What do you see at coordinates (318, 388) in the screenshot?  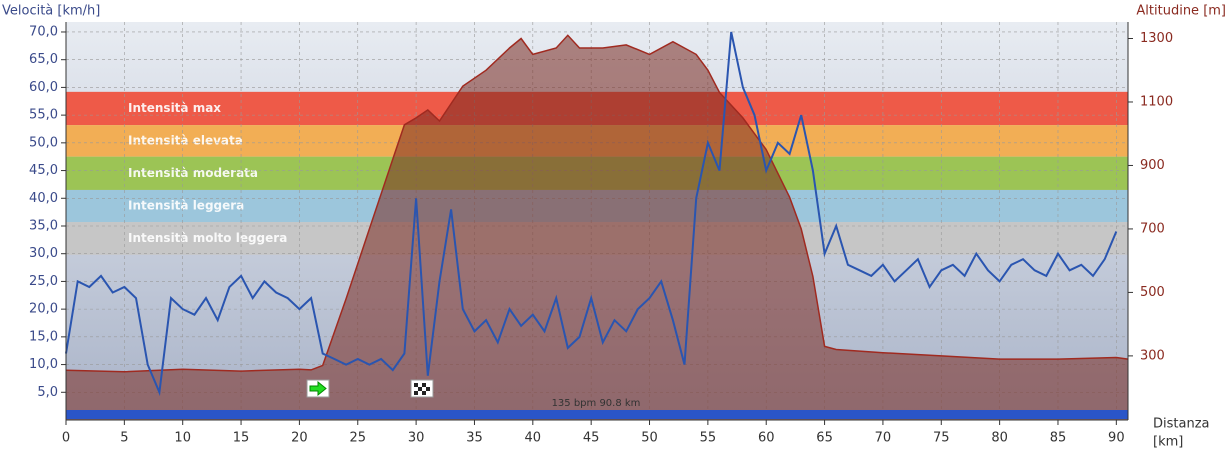 I see `start-arrow` at bounding box center [318, 388].